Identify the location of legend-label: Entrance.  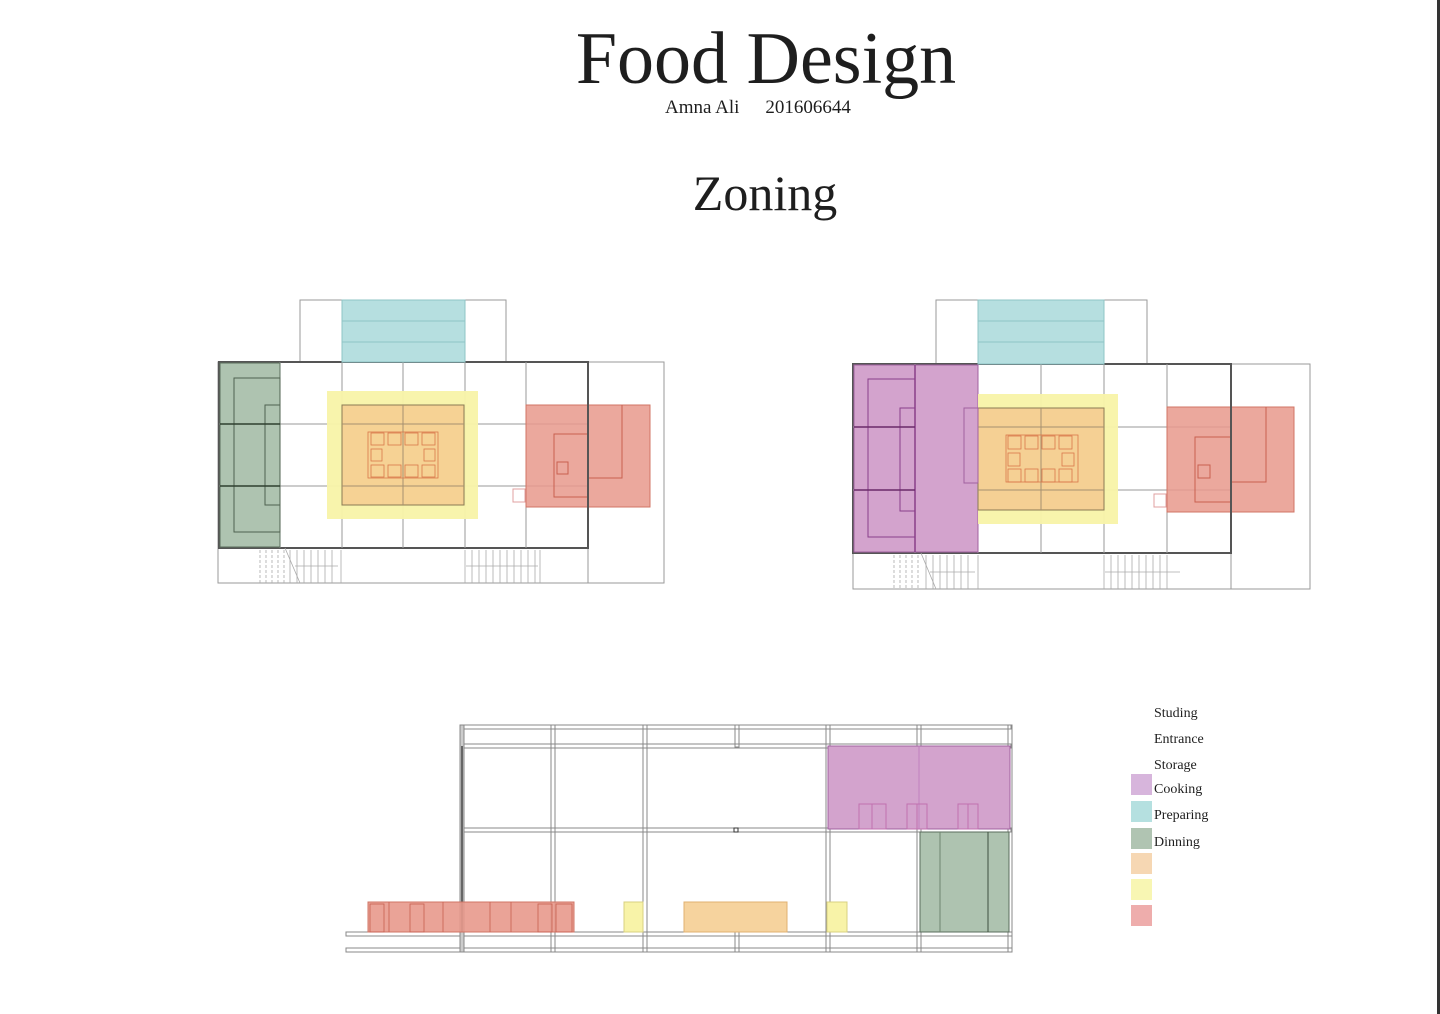
(1179, 739).